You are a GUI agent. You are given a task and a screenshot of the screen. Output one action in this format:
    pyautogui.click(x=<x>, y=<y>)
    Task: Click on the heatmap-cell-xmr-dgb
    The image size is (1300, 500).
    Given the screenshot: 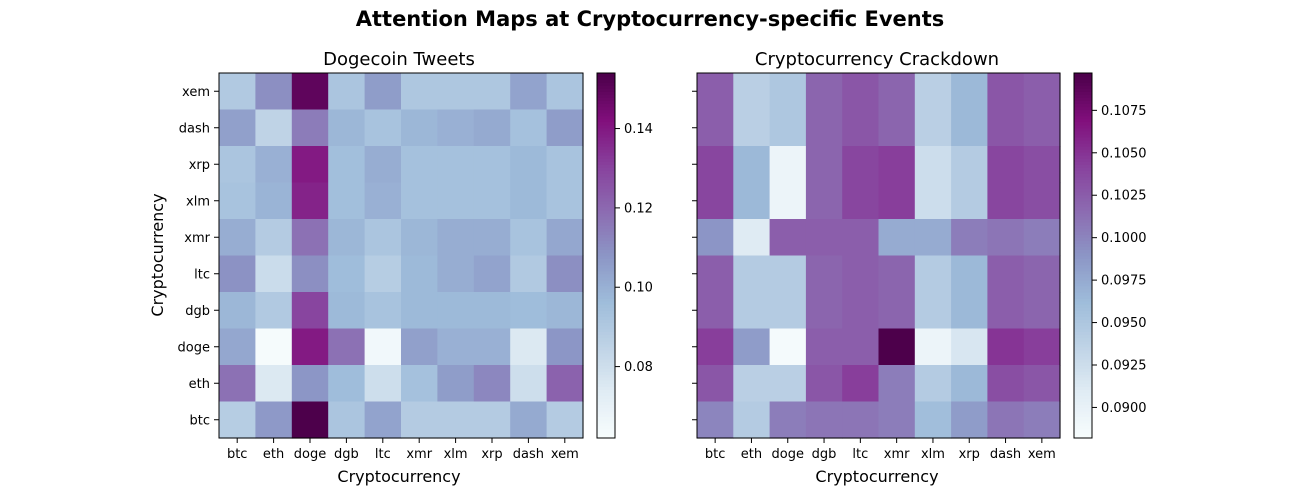 What is the action you would take?
    pyautogui.click(x=824, y=238)
    